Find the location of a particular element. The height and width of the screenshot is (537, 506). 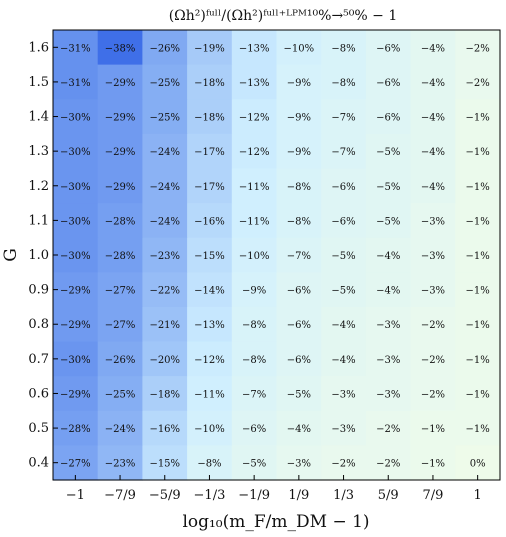

heatmap-cell-label: −30% is located at coordinates (75, 221).